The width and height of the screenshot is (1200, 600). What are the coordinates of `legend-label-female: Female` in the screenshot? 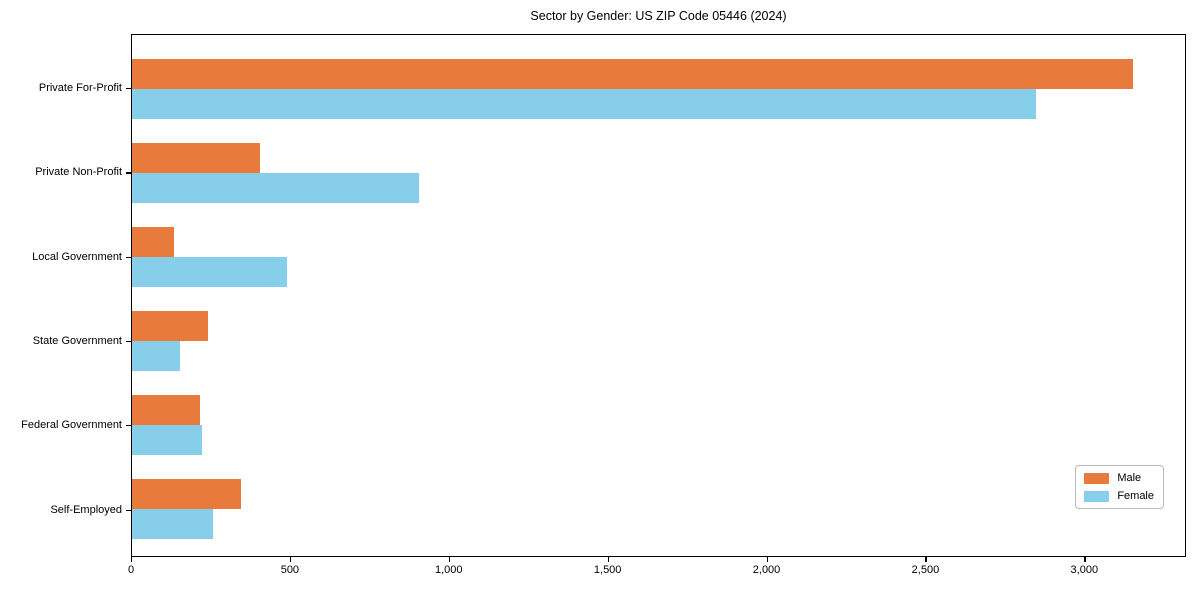 It's located at (1135, 496).